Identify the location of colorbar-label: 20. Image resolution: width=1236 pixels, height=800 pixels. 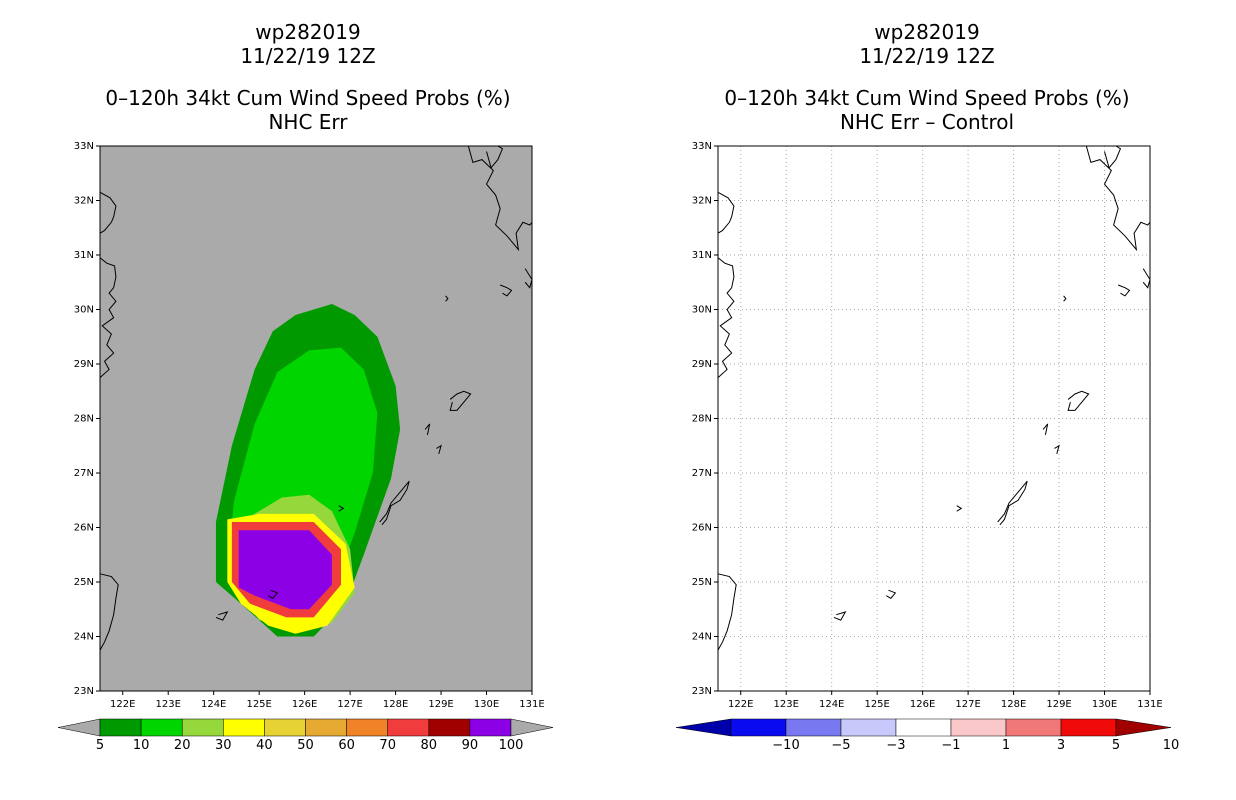
(182, 745).